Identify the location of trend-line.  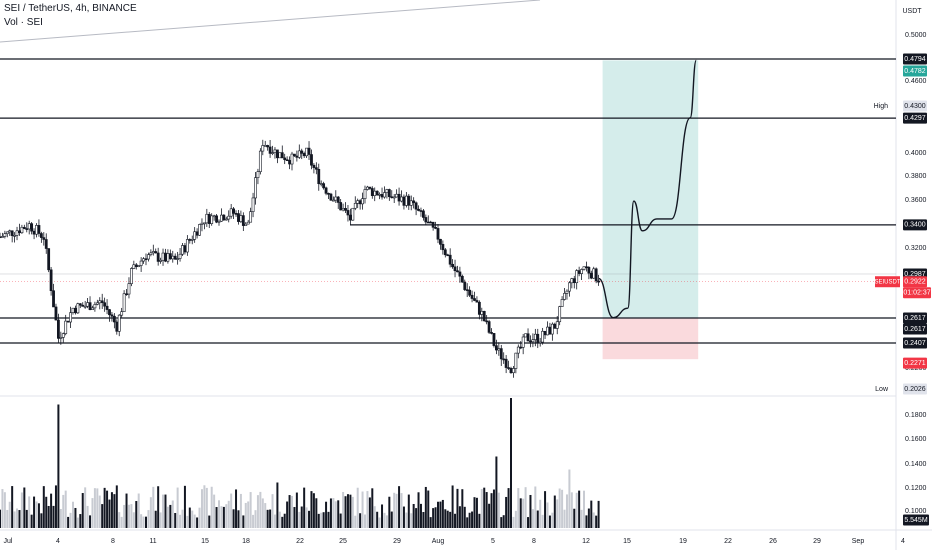
(270, 21).